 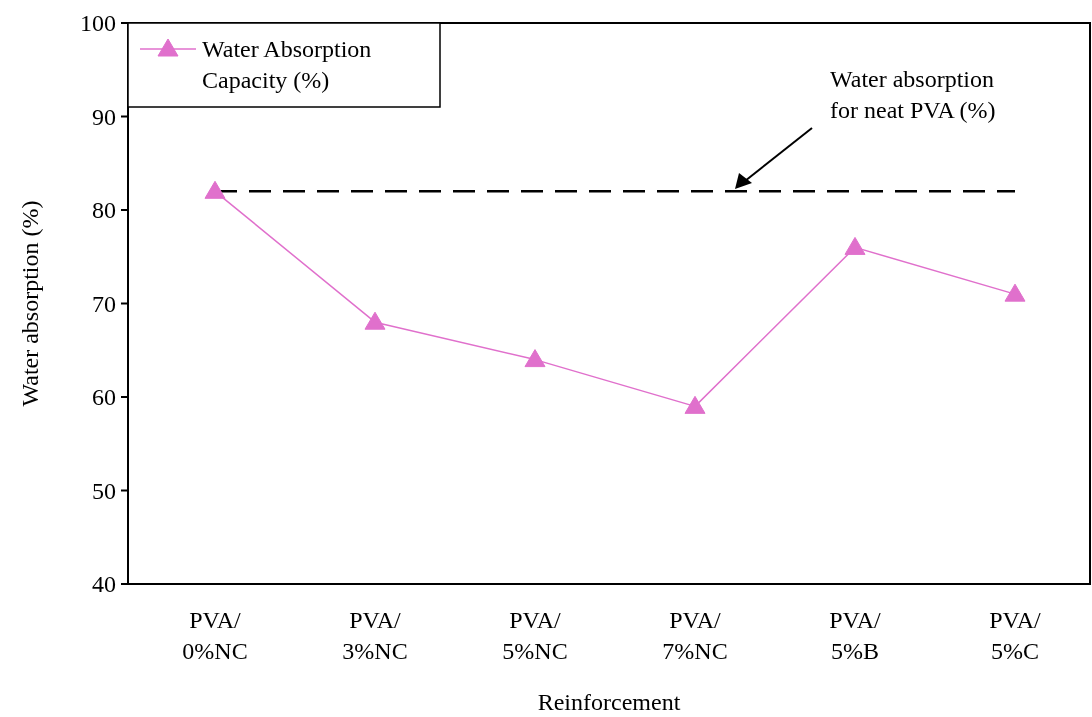 I want to click on legend-label: Water Absorption Capacity (%), so click(x=287, y=64).